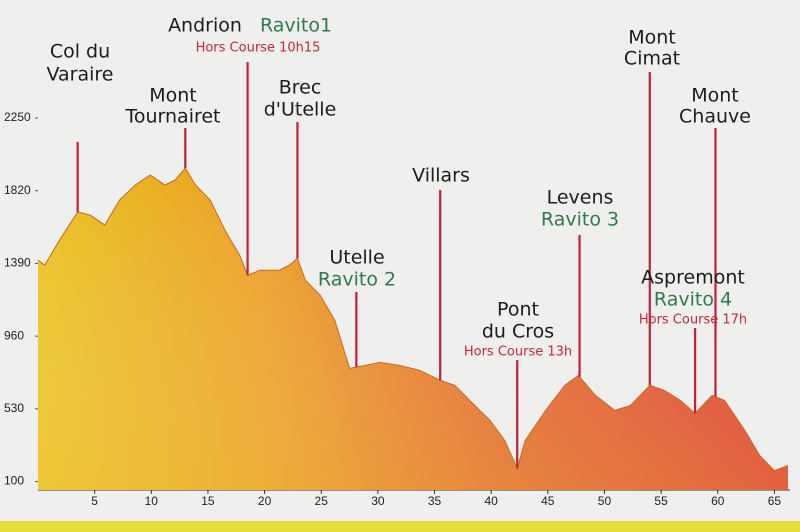 The image size is (800, 532). Describe the element at coordinates (300, 88) in the screenshot. I see `annotation-label: Brec` at that location.